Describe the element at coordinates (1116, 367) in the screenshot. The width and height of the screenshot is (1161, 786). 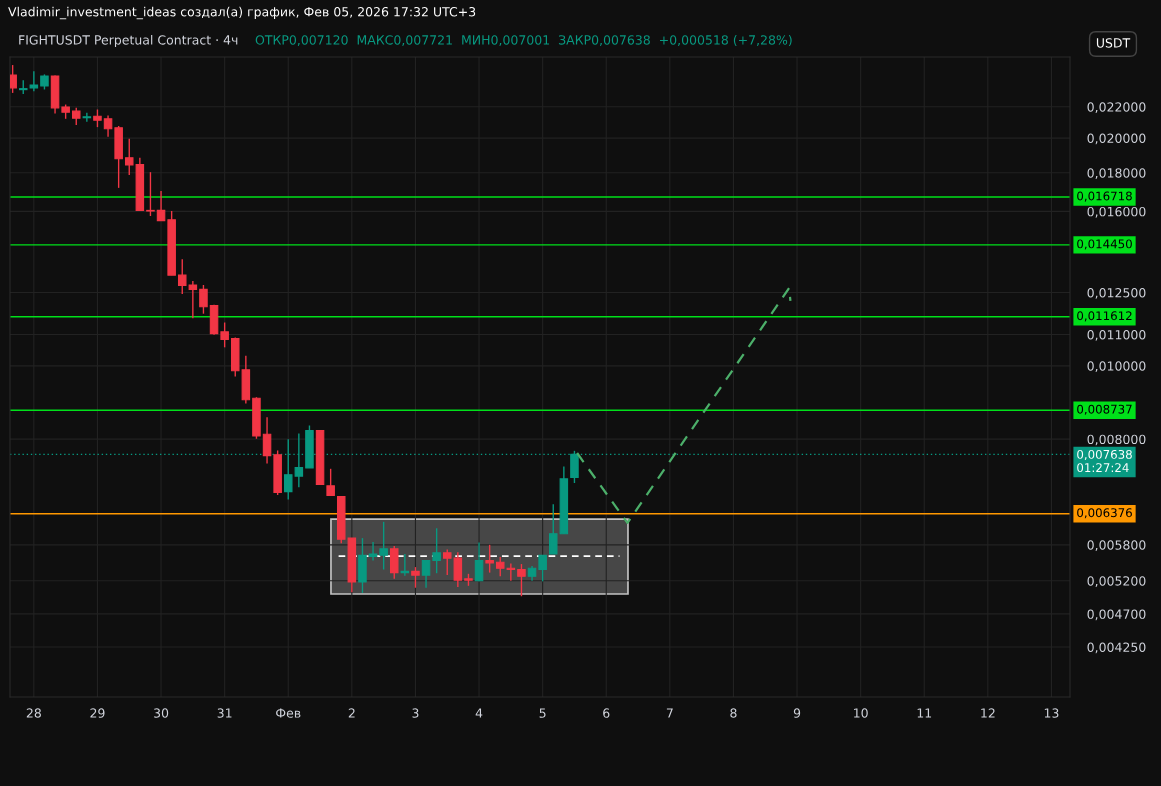
I see `y-tick-label: 0,010000` at that location.